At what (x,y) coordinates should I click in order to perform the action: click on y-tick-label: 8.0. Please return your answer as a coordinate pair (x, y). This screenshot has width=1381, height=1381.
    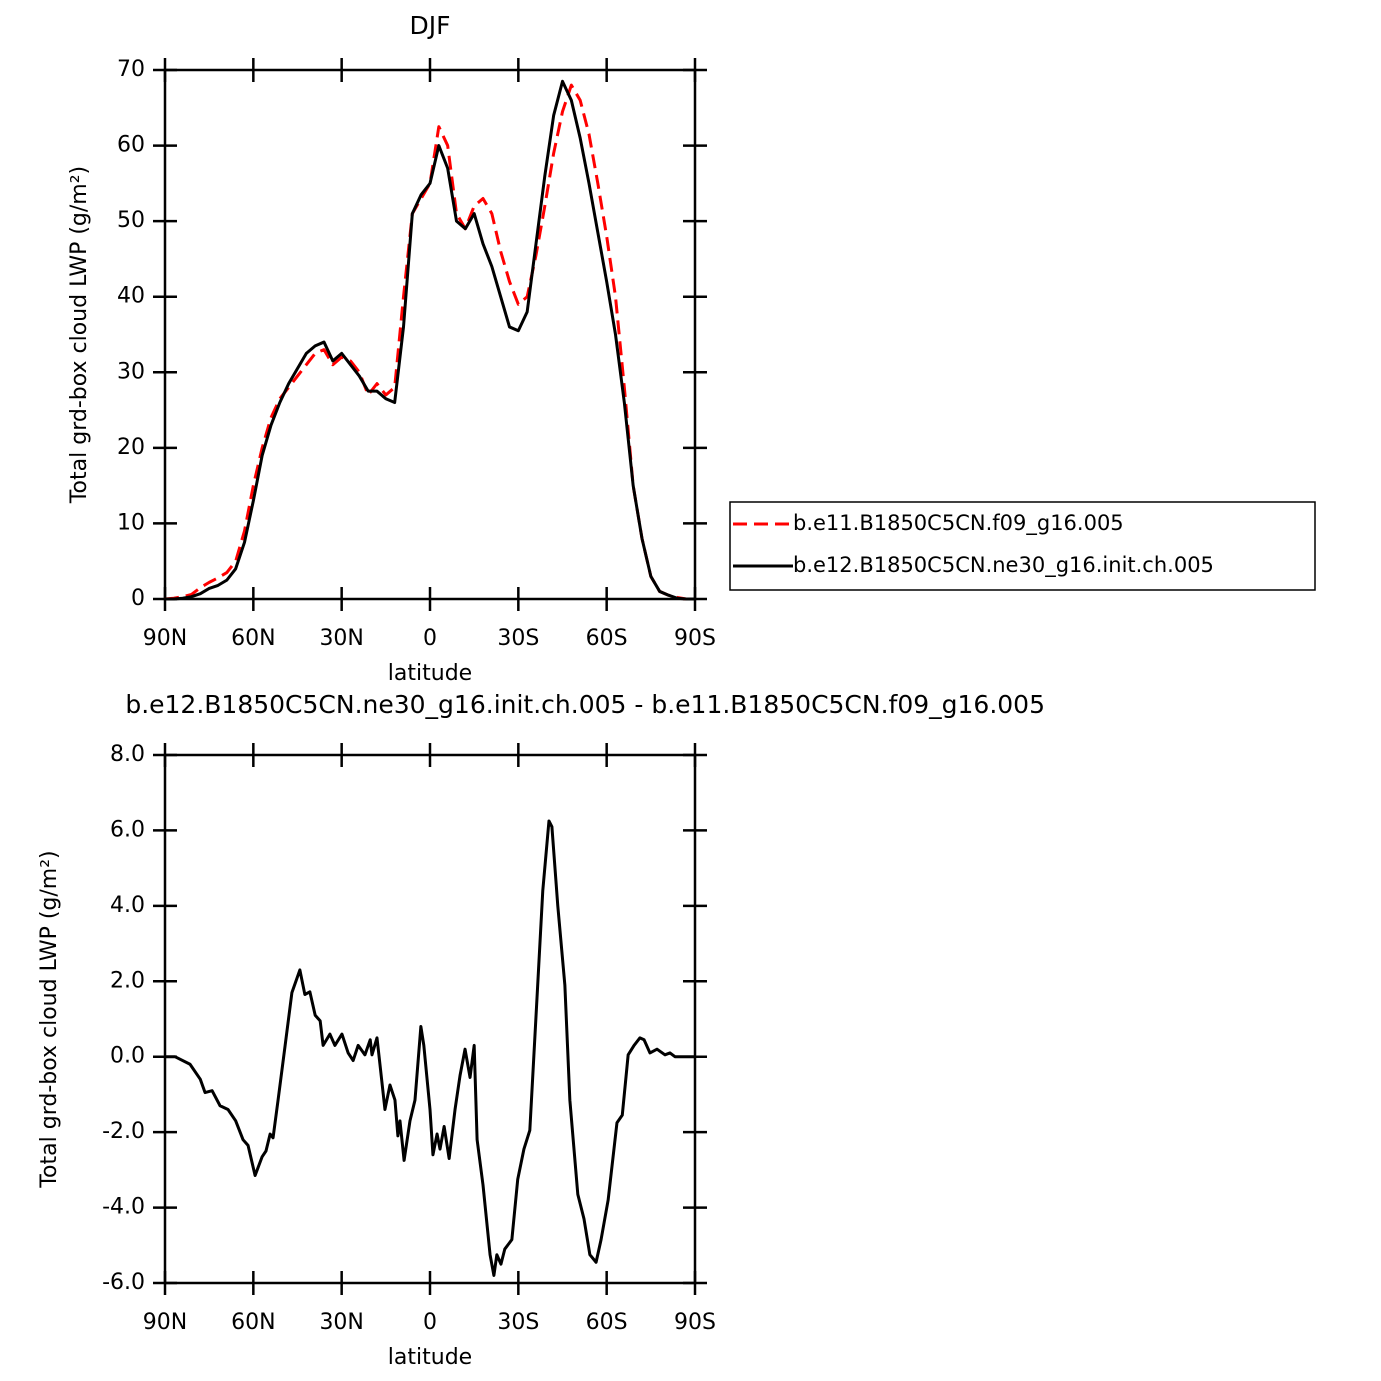
    Looking at the image, I should click on (127, 754).